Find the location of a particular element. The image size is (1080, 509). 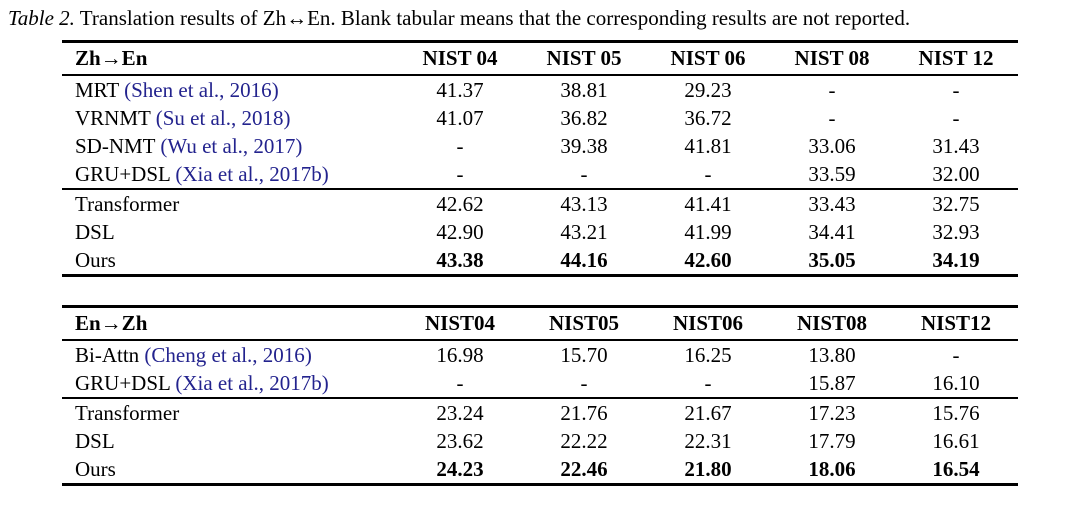

column-header-nist08: NIST 08 is located at coordinates (832, 58).